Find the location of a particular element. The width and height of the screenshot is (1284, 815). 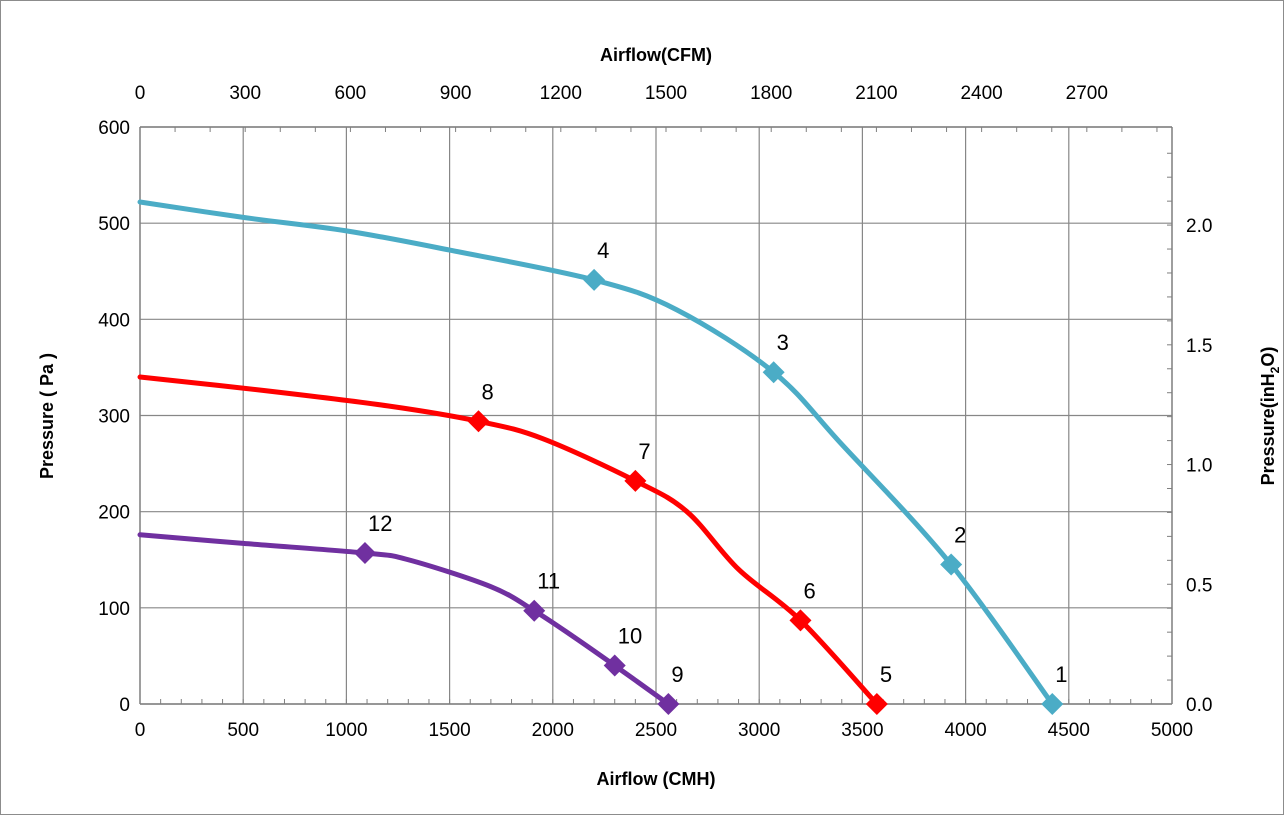

x2-tick-label: 2700 is located at coordinates (1087, 93).